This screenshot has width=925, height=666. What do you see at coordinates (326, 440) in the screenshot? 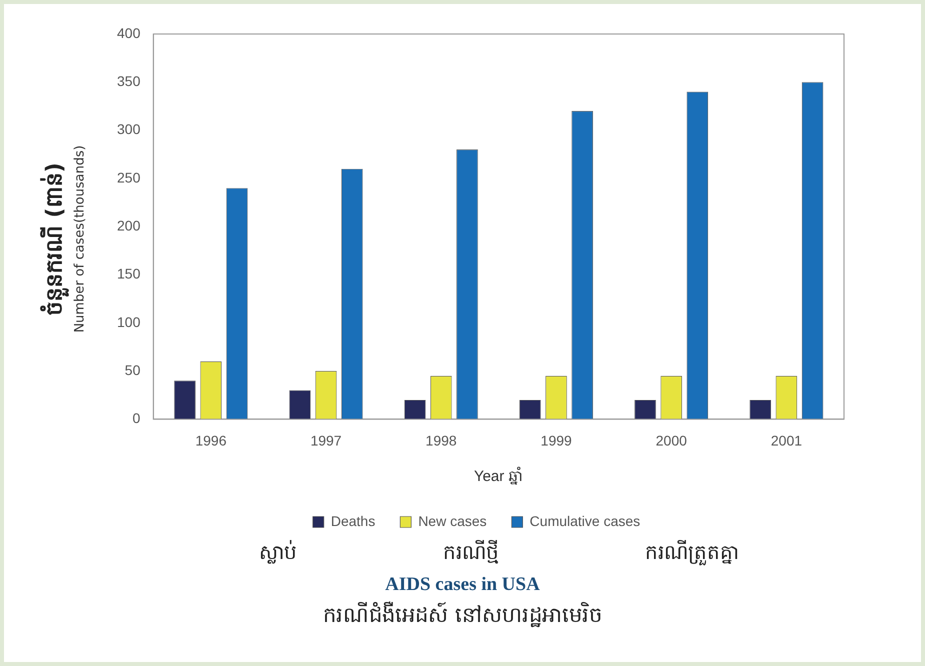
I see `x-tick-label: 1997` at bounding box center [326, 440].